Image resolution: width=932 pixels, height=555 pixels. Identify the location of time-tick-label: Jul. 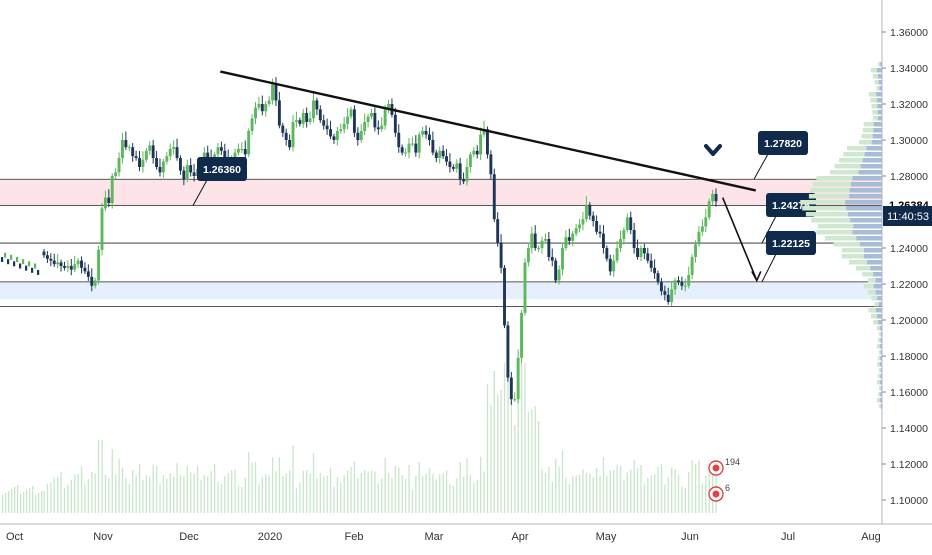
(788, 537).